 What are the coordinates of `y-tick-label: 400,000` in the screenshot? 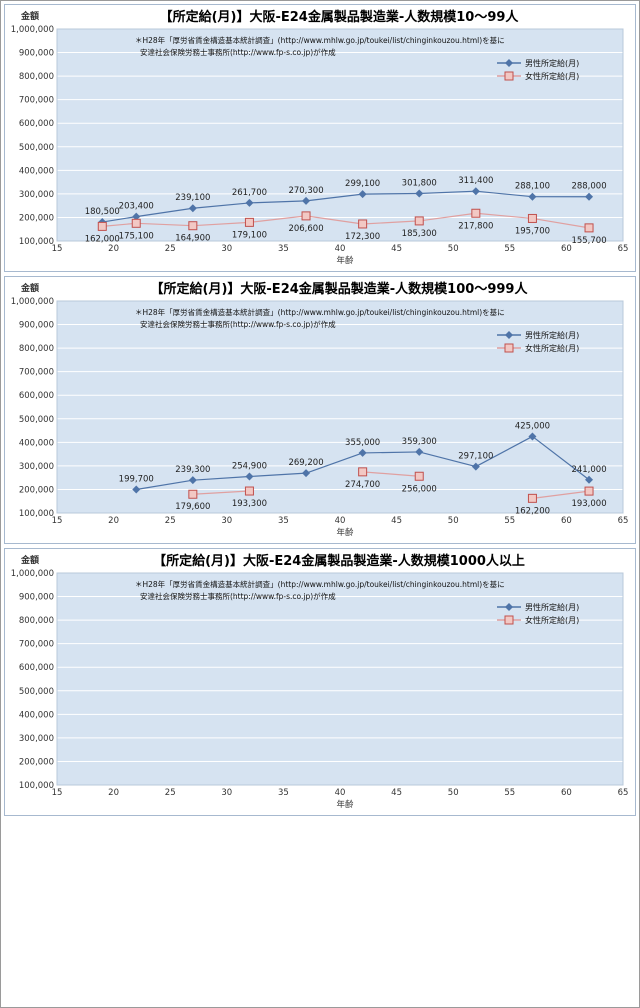 It's located at (36, 443).